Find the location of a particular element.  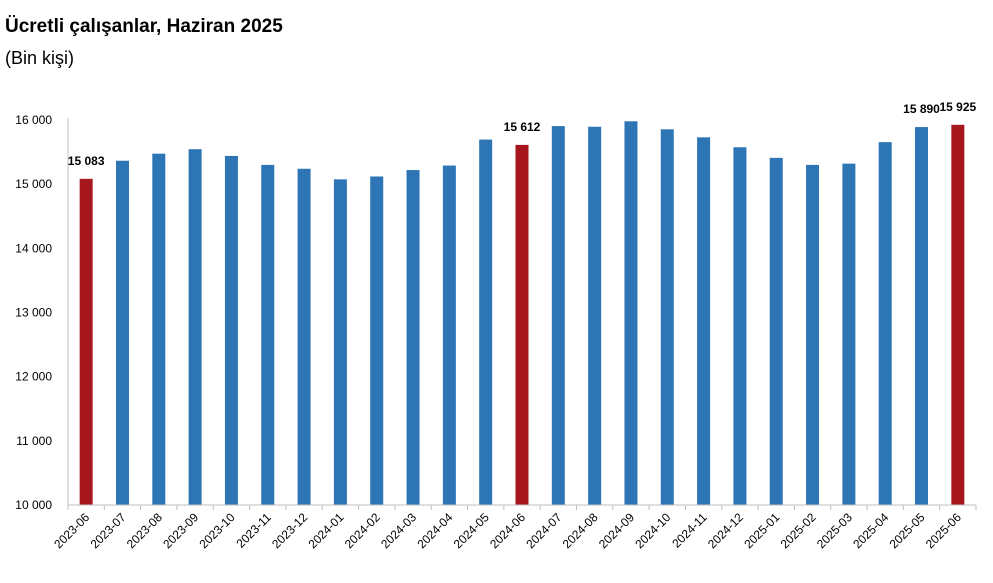

x-tick-label: 2024-07 is located at coordinates (543, 530).